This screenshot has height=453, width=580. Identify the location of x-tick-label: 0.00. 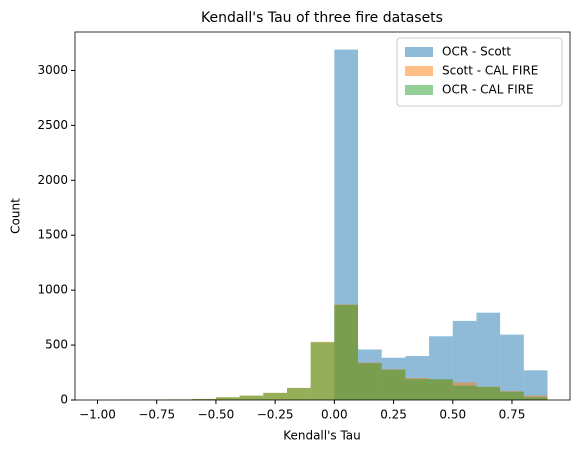
(334, 415).